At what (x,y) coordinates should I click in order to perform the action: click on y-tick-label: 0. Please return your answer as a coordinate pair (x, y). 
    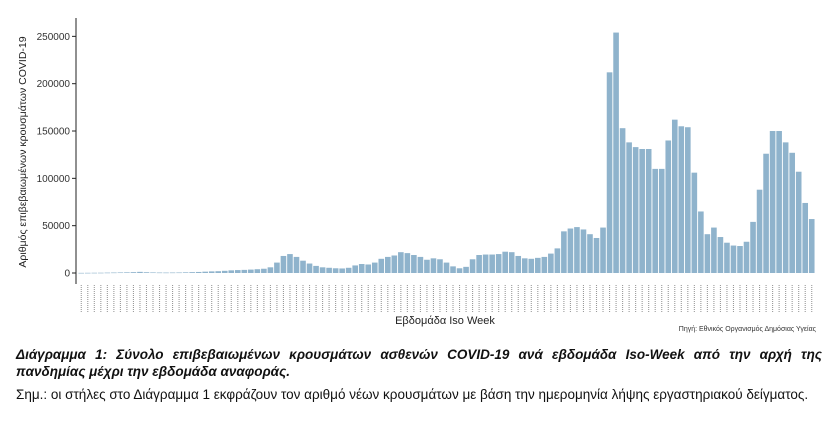
    Looking at the image, I should click on (67, 274).